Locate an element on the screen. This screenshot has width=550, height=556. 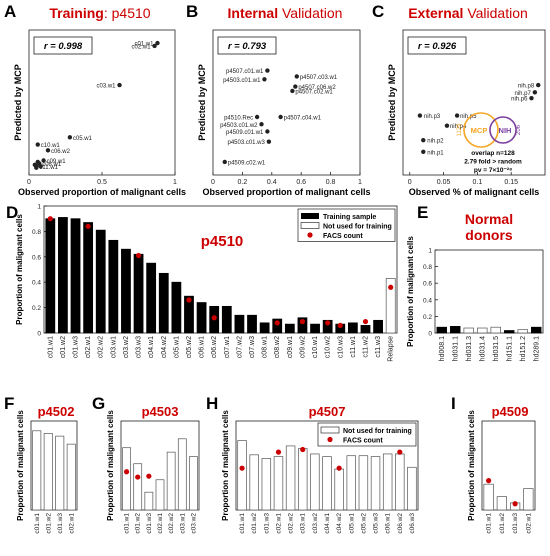
panel-title: Internal Validation is located at coordinates (285, 13).